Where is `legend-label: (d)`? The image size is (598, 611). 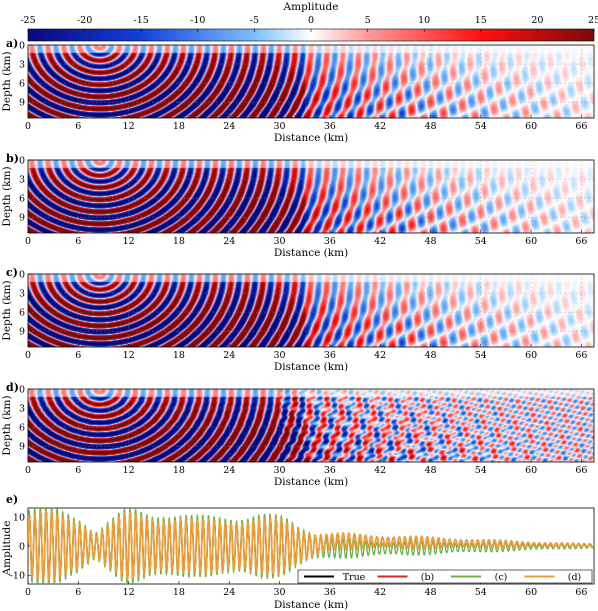
legend-label: (d) is located at coordinates (575, 577).